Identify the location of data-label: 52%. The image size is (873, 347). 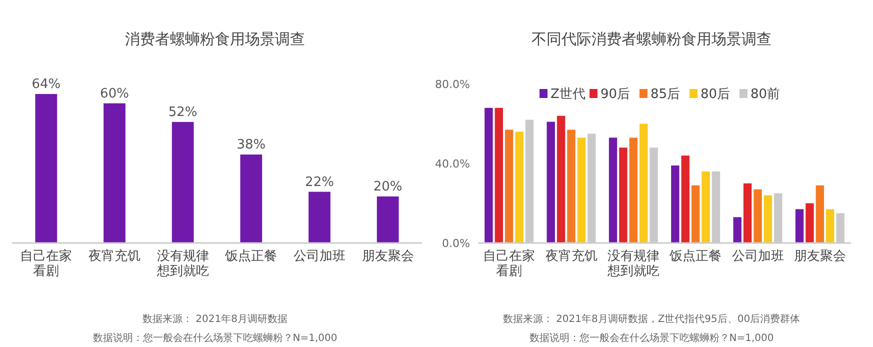
(183, 112).